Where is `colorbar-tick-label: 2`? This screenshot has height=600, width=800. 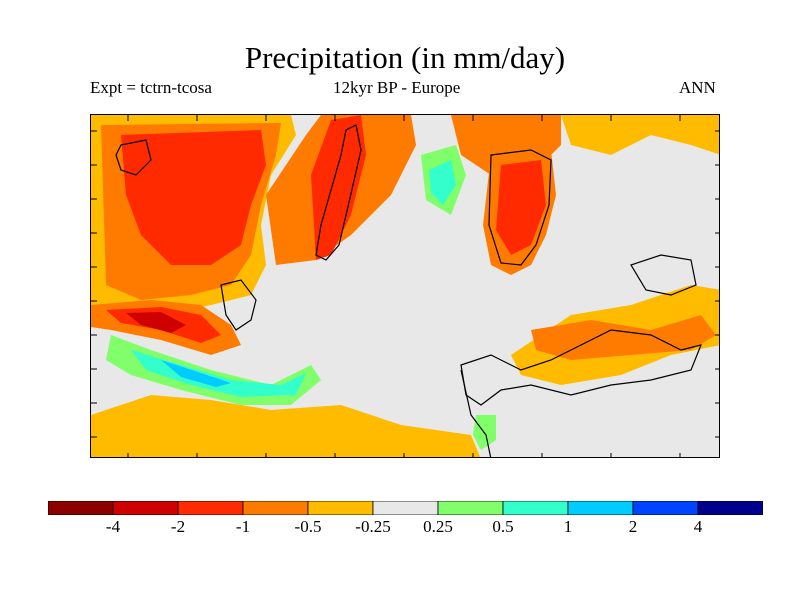
colorbar-tick-label: 2 is located at coordinates (633, 526).